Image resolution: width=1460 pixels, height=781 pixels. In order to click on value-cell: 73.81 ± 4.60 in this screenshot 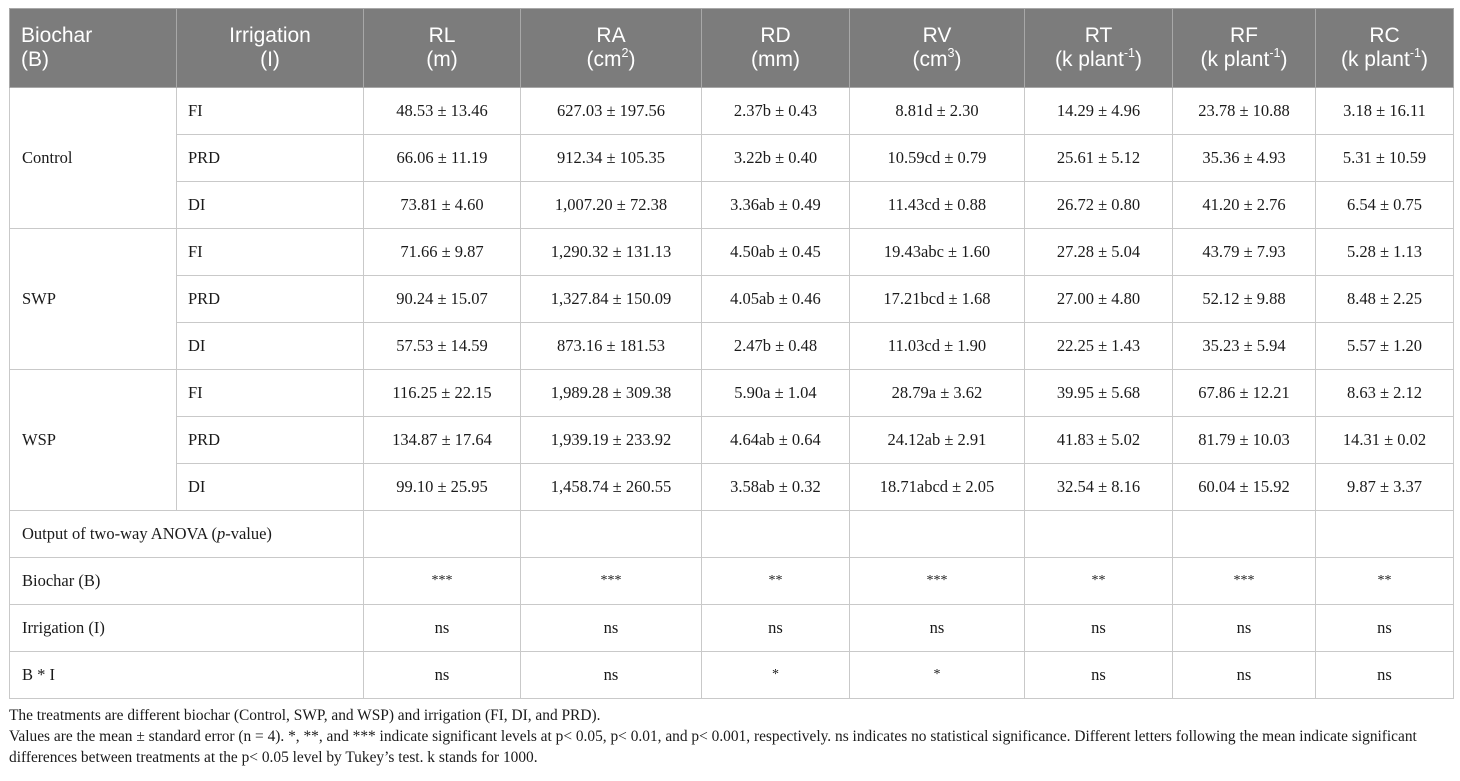, I will do `click(442, 205)`.